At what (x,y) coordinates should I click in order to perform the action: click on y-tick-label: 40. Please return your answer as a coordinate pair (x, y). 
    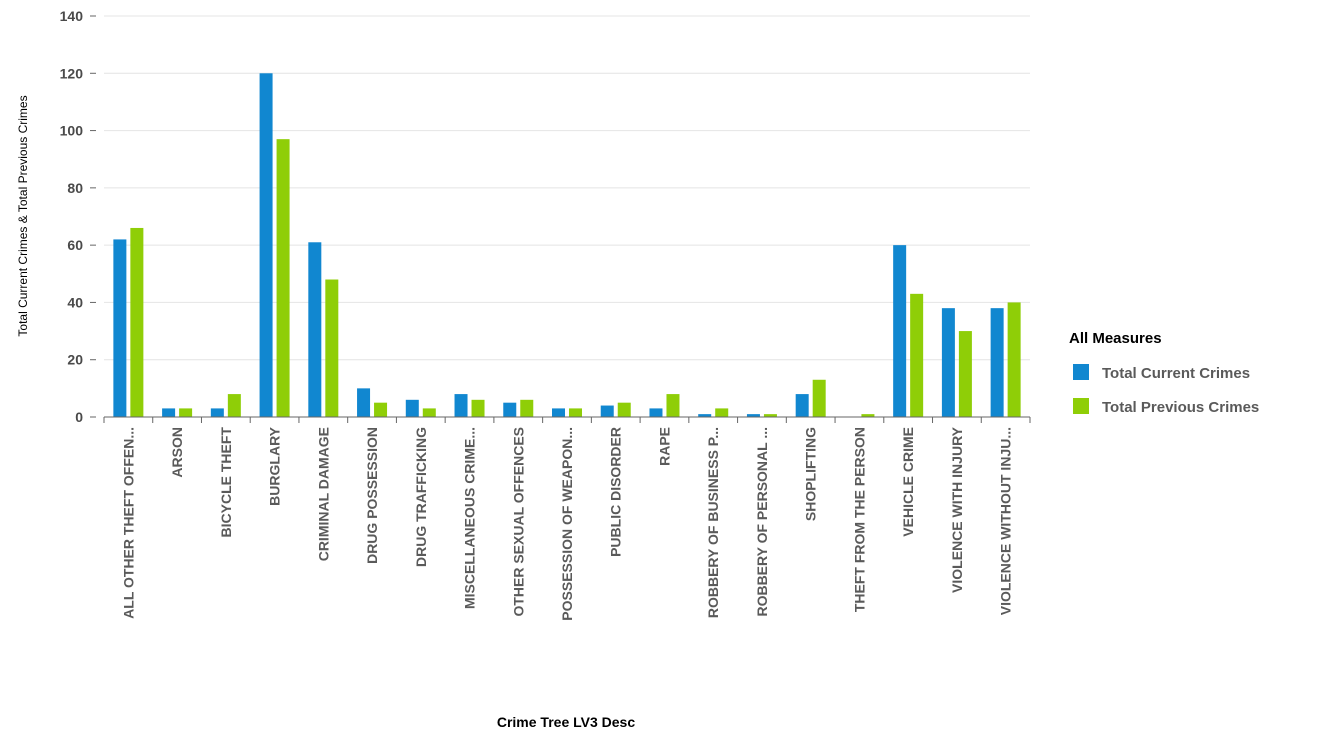
    Looking at the image, I should click on (75, 302).